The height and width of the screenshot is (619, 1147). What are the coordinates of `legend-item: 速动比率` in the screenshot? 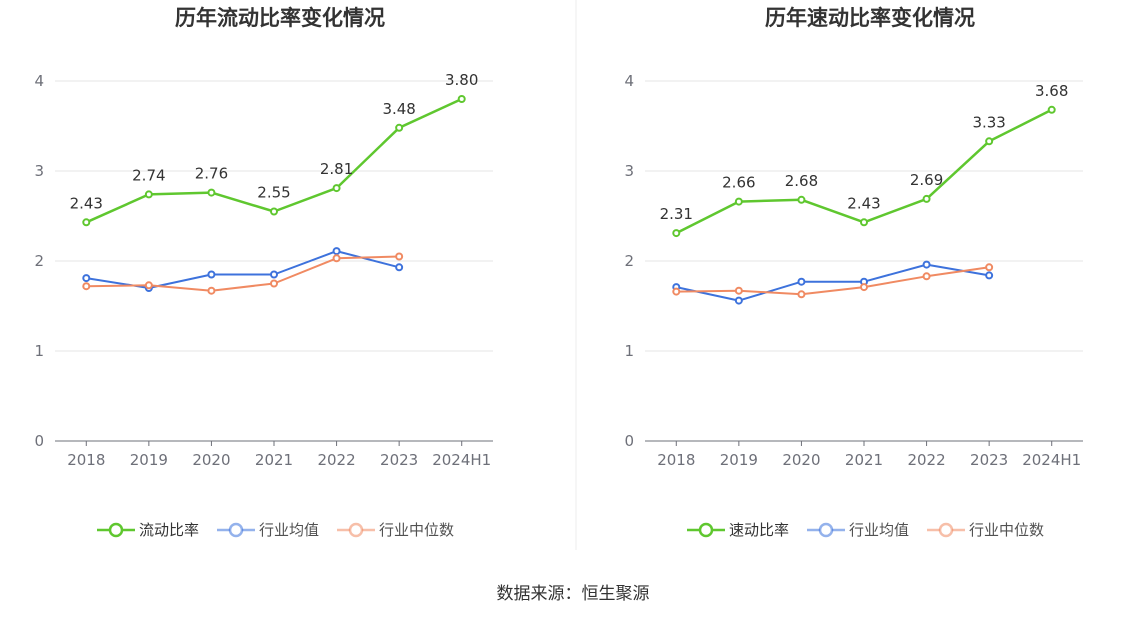 It's located at (738, 530).